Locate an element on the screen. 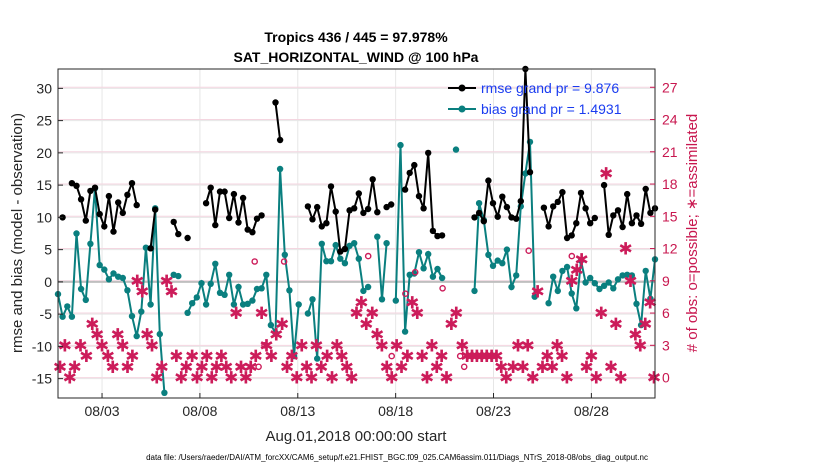 The height and width of the screenshot is (470, 830). y2-tick-label: 15 is located at coordinates (670, 216).